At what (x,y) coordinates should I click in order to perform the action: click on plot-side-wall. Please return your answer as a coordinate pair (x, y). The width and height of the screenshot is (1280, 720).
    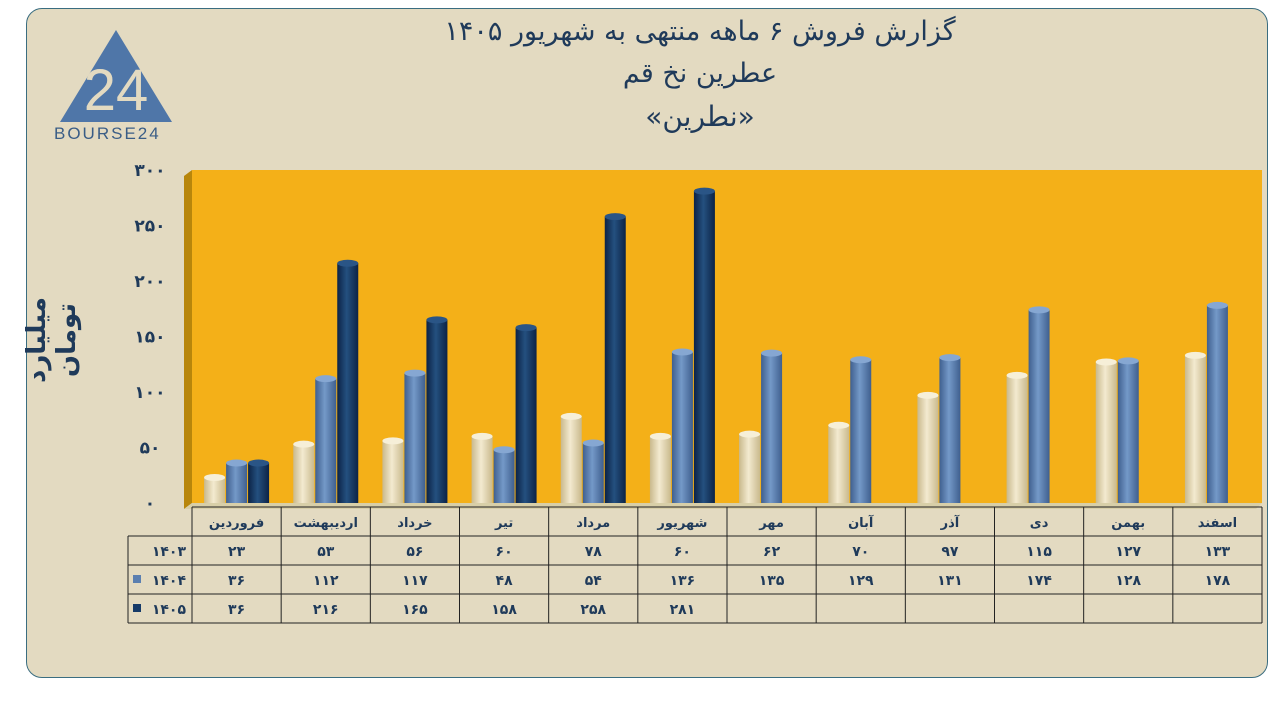
    Looking at the image, I should click on (188, 339).